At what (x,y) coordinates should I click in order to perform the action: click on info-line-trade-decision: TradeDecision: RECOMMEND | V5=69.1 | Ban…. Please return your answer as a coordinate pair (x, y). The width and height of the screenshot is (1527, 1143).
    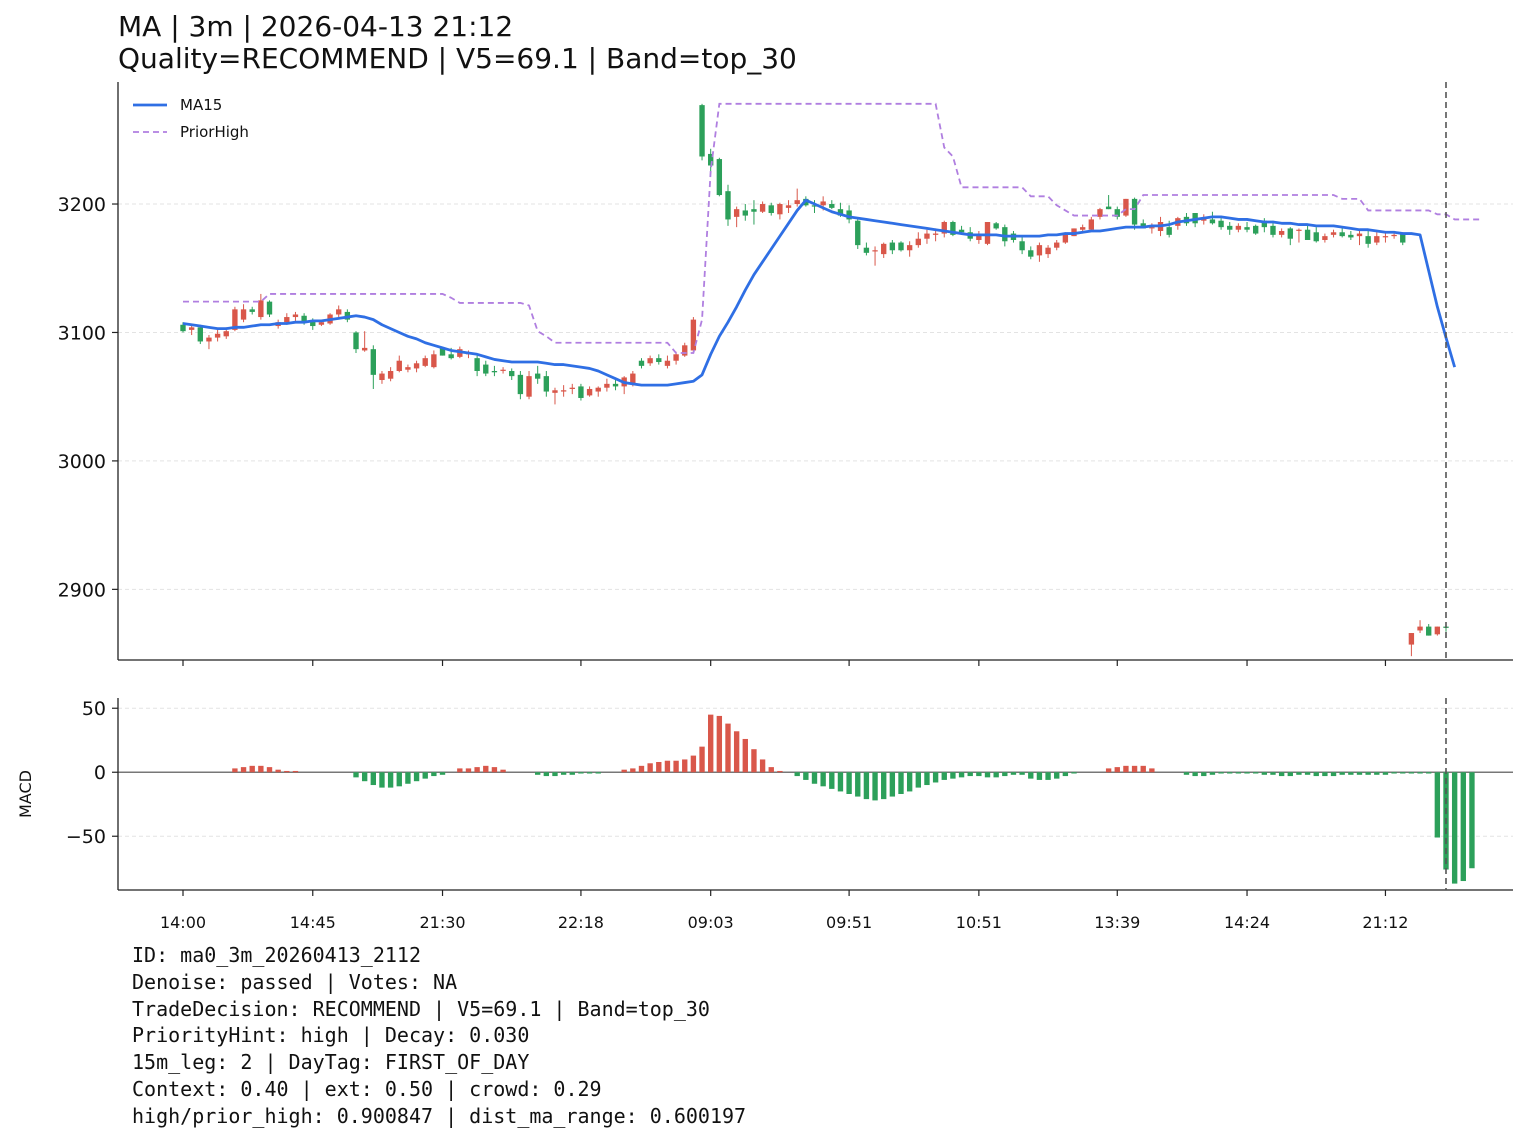
    Looking at the image, I should click on (421, 1008).